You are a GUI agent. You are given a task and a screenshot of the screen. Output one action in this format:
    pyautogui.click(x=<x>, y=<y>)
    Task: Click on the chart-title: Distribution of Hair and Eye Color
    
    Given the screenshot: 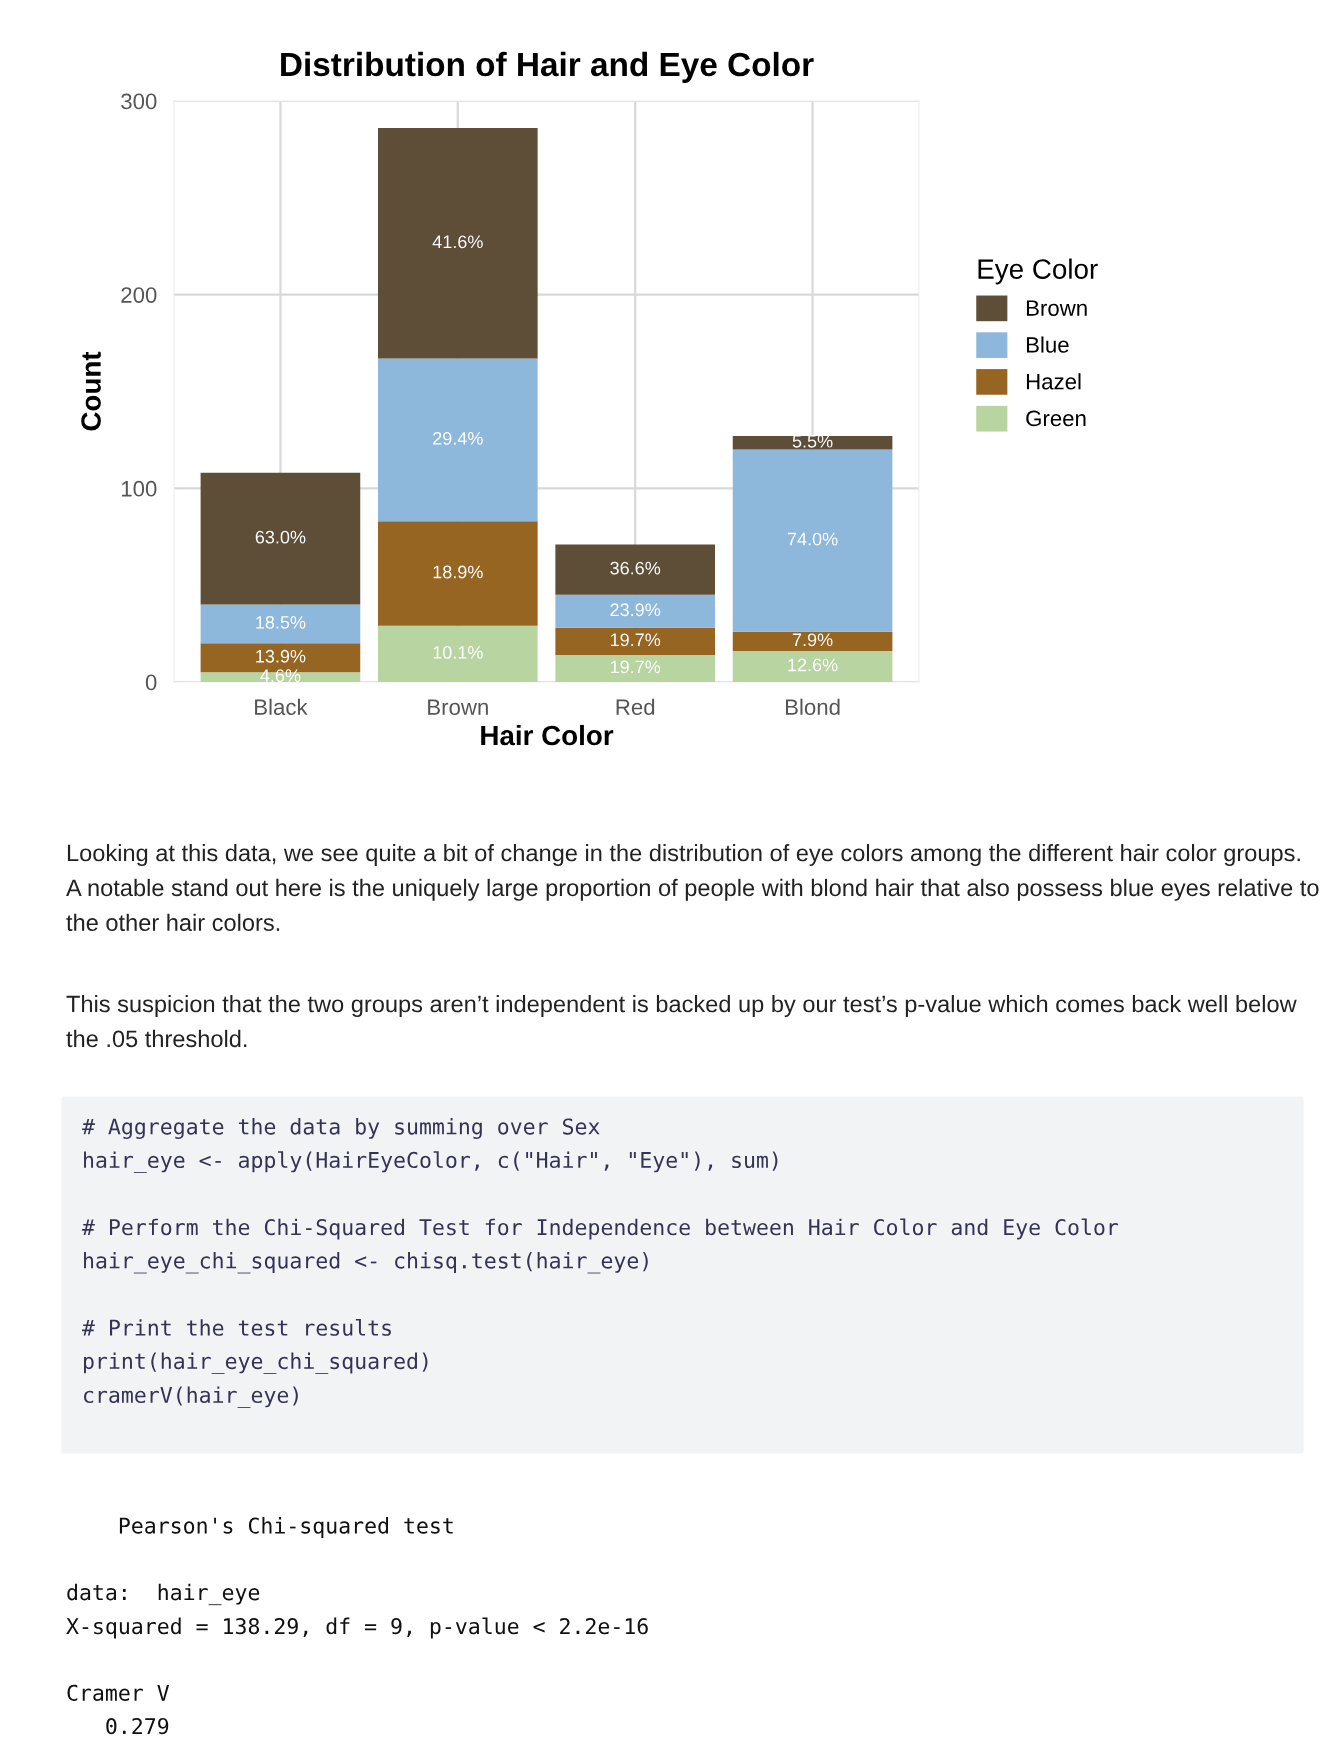 What is the action you would take?
    pyautogui.click(x=547, y=67)
    